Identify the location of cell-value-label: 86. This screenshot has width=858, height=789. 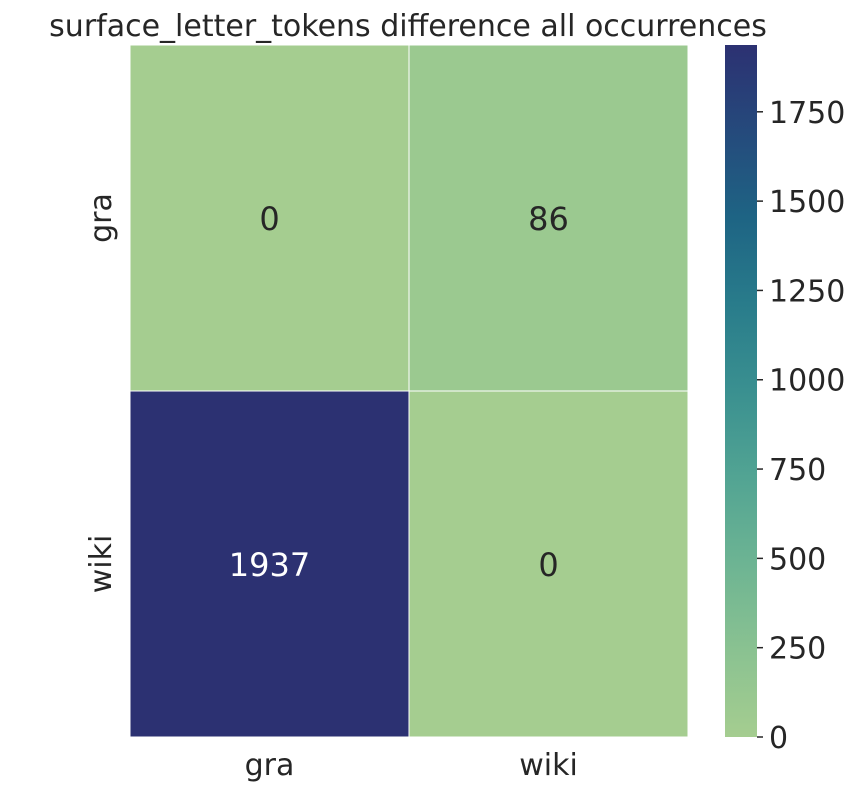
(548, 219).